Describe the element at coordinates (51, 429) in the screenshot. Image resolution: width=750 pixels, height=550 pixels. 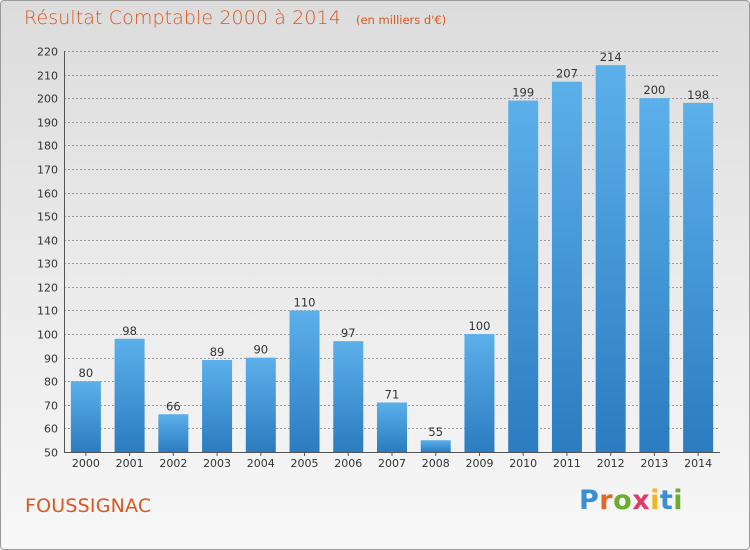
I see `y-tick-label: 60` at that location.